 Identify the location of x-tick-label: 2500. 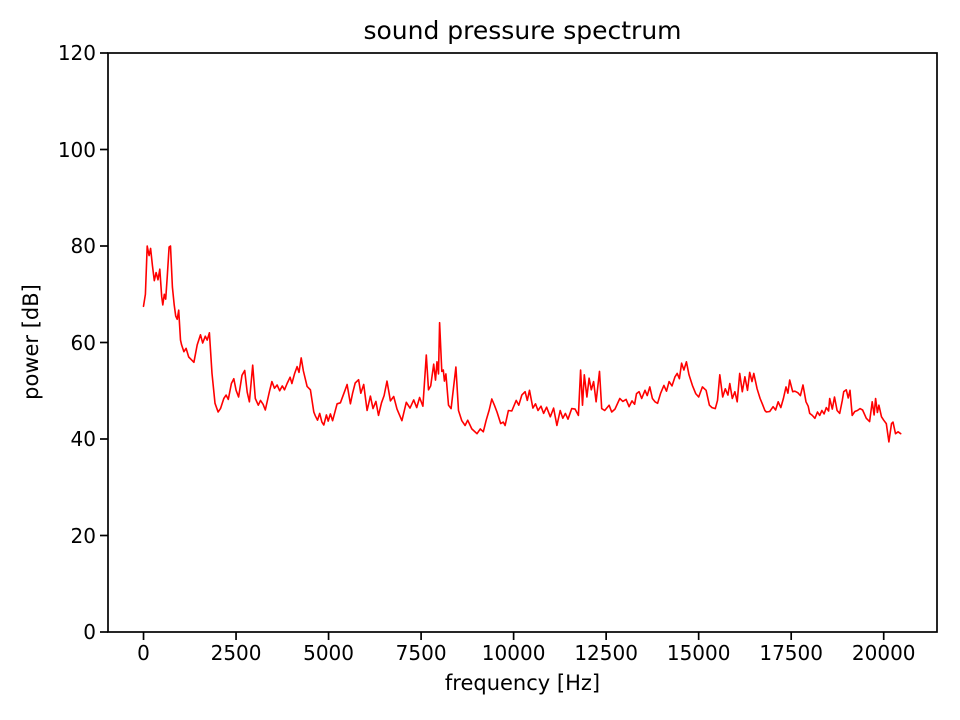
(236, 653).